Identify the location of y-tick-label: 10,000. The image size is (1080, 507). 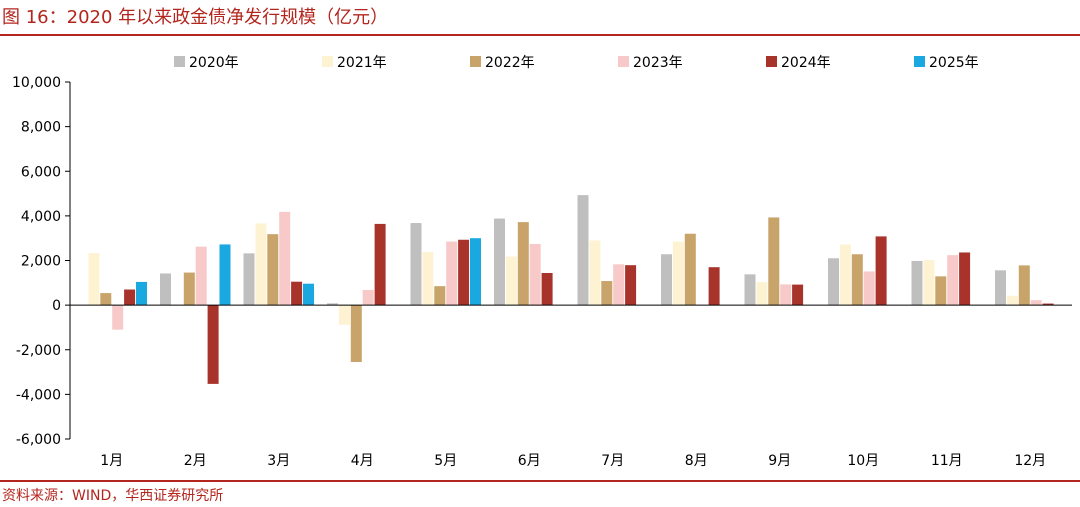
(36, 83).